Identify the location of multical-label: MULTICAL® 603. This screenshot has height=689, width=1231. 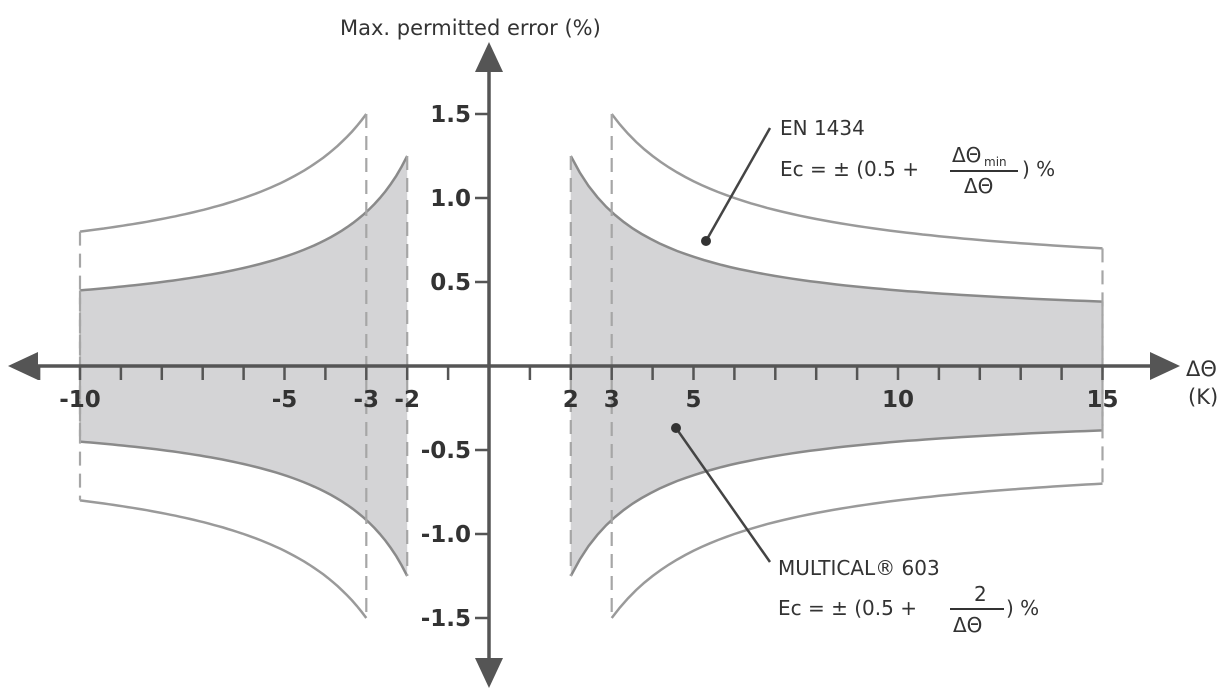
(859, 568).